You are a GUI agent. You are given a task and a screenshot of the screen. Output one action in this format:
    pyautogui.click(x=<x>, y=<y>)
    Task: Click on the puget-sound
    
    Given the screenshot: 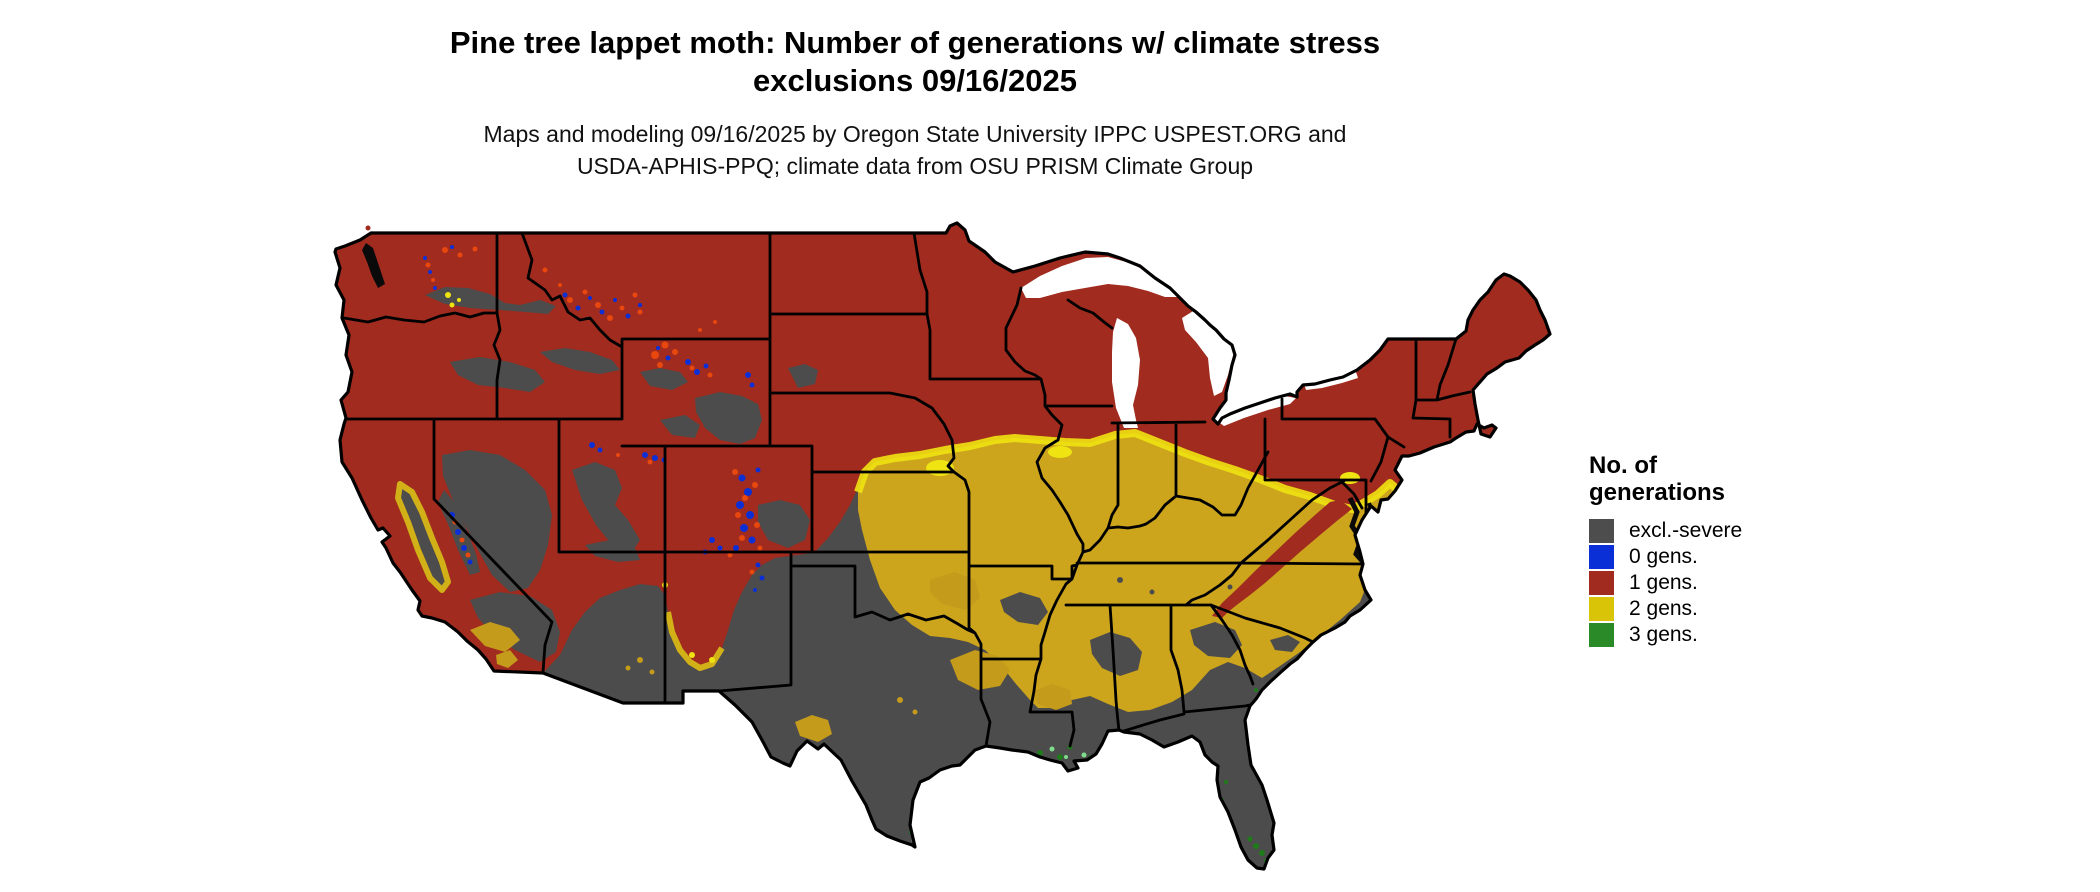 What is the action you would take?
    pyautogui.click(x=373, y=265)
    